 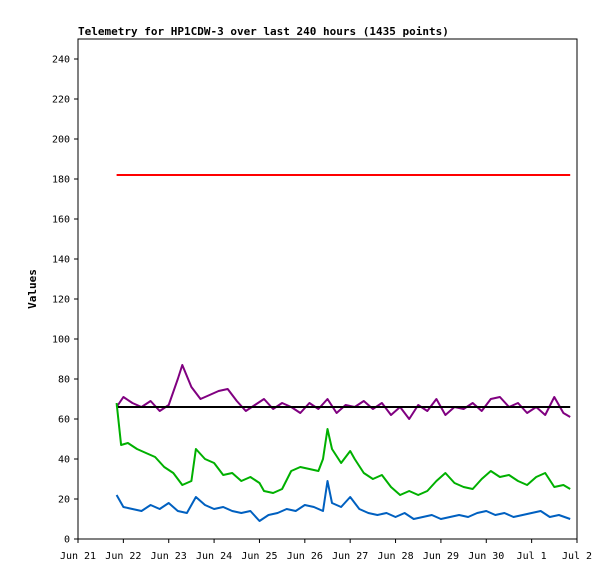 What do you see at coordinates (259, 556) in the screenshot?
I see `x-tick-label: Jun 25` at bounding box center [259, 556].